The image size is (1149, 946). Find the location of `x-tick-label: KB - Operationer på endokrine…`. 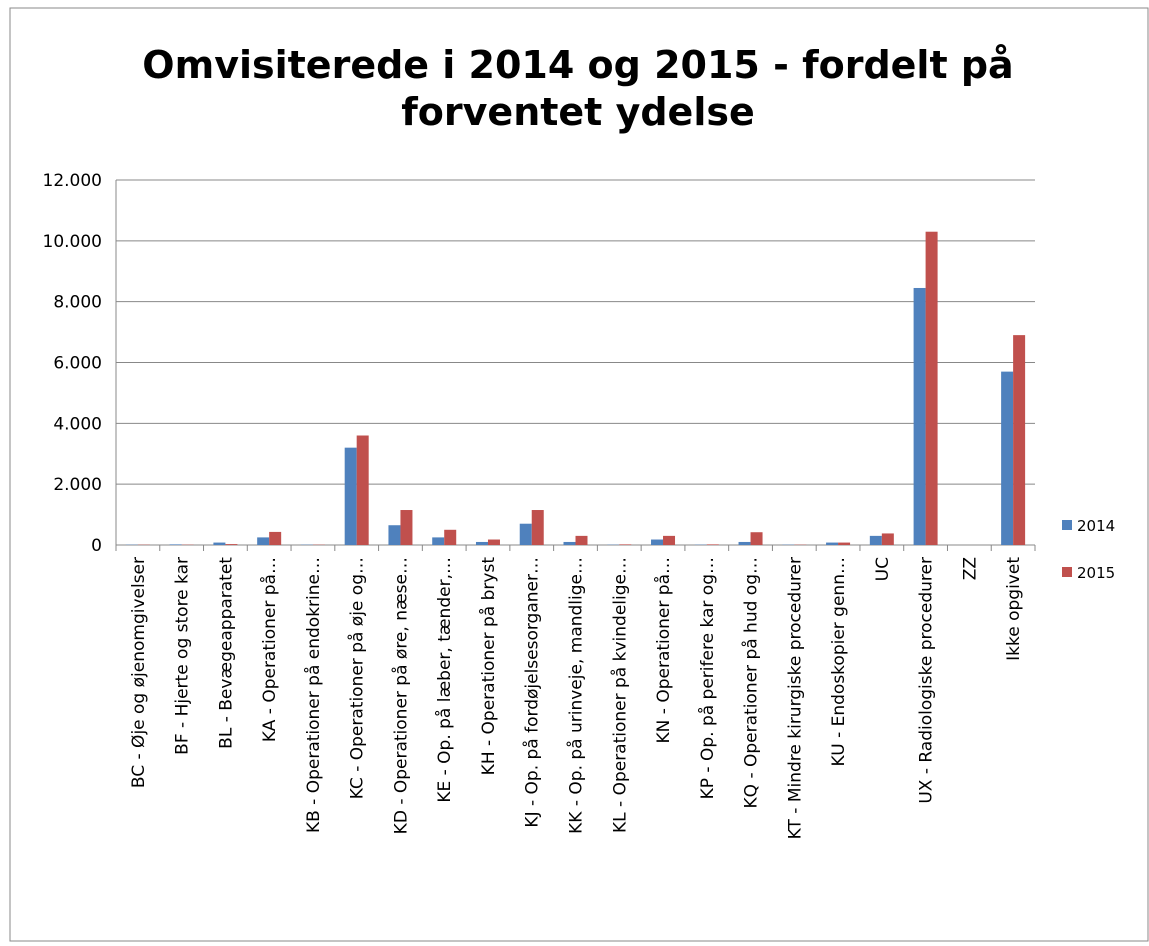

x-tick-label: KB - Operationer på endokrine… is located at coordinates (313, 695).